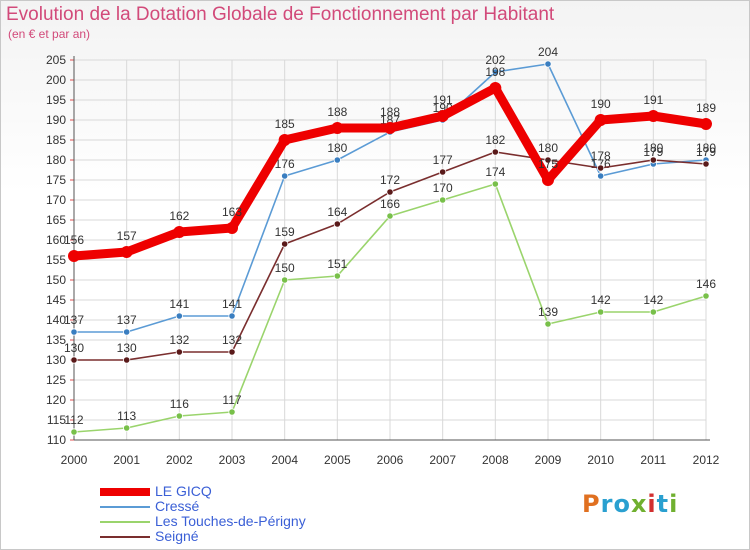  What do you see at coordinates (74, 460) in the screenshot?
I see `x-tick-label: 2000` at bounding box center [74, 460].